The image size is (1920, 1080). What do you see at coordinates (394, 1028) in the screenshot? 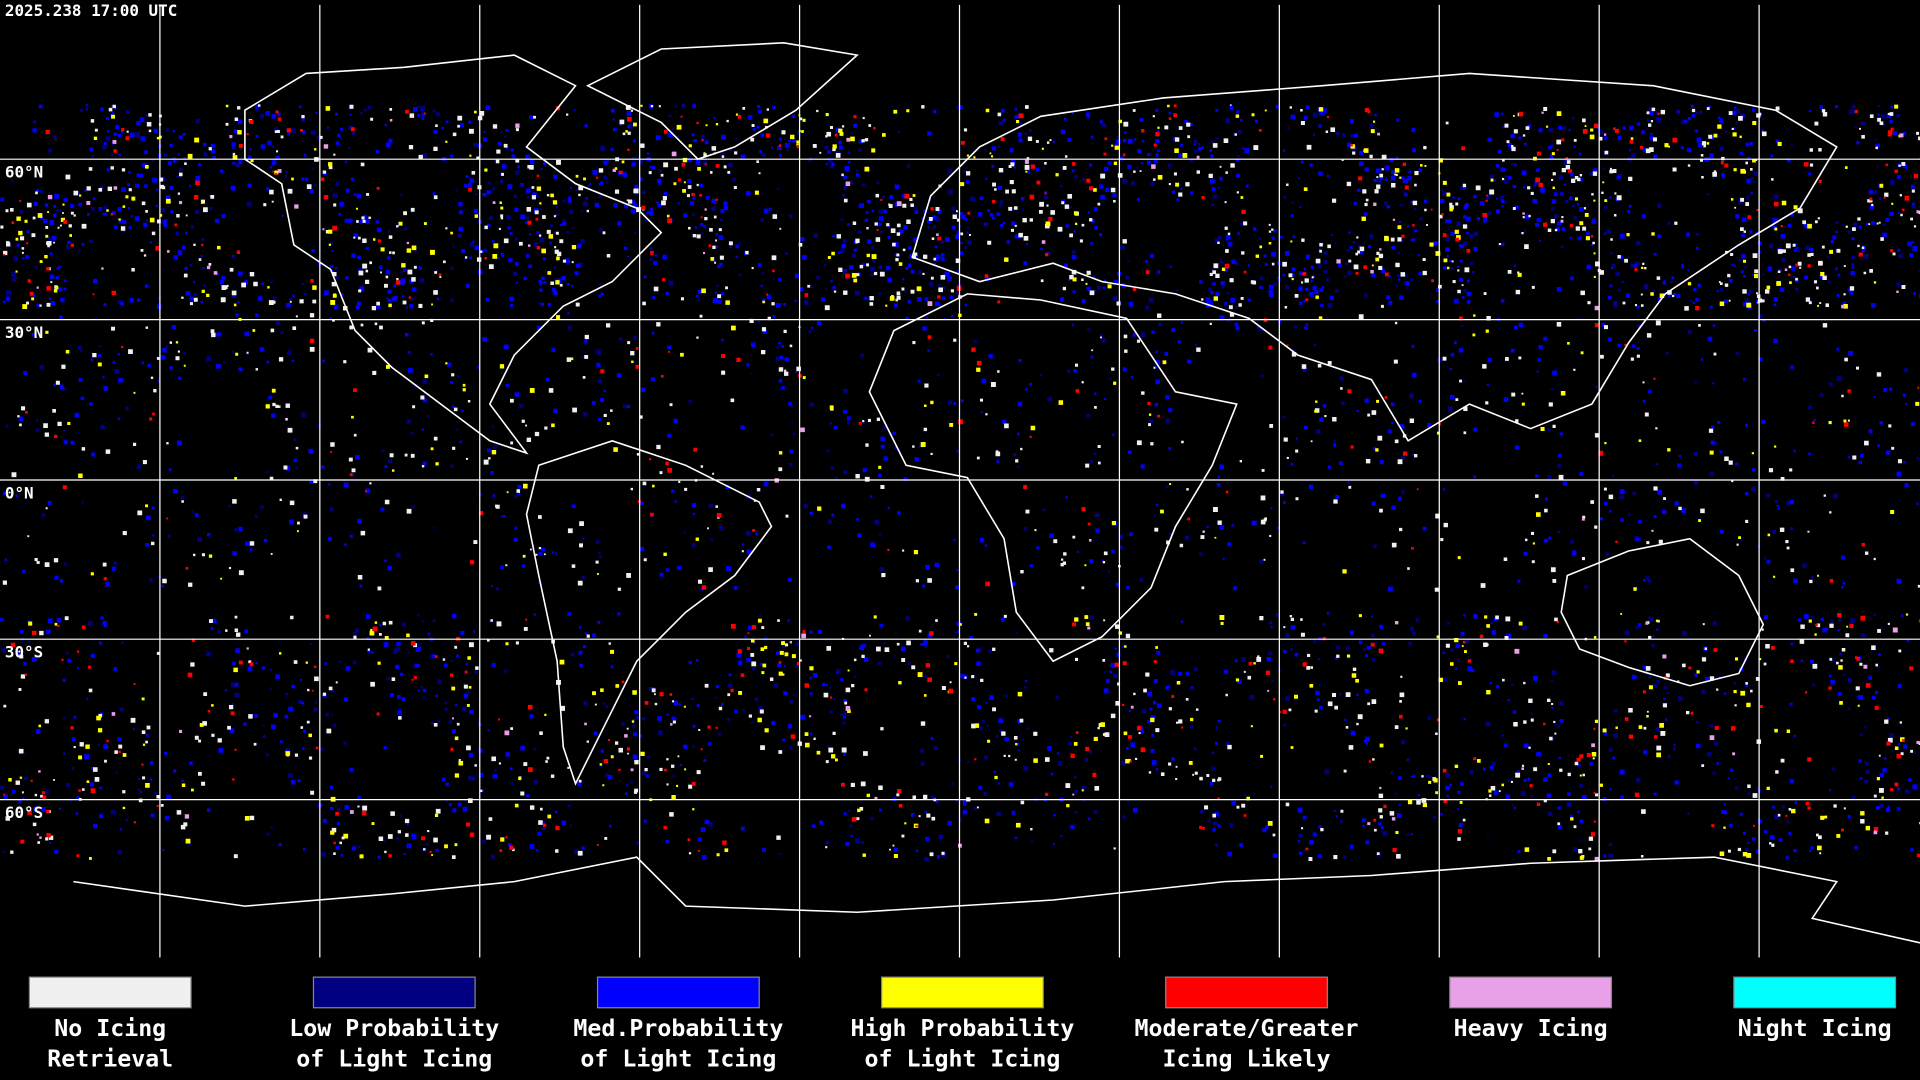
I see `legend-label: Low Probability` at bounding box center [394, 1028].